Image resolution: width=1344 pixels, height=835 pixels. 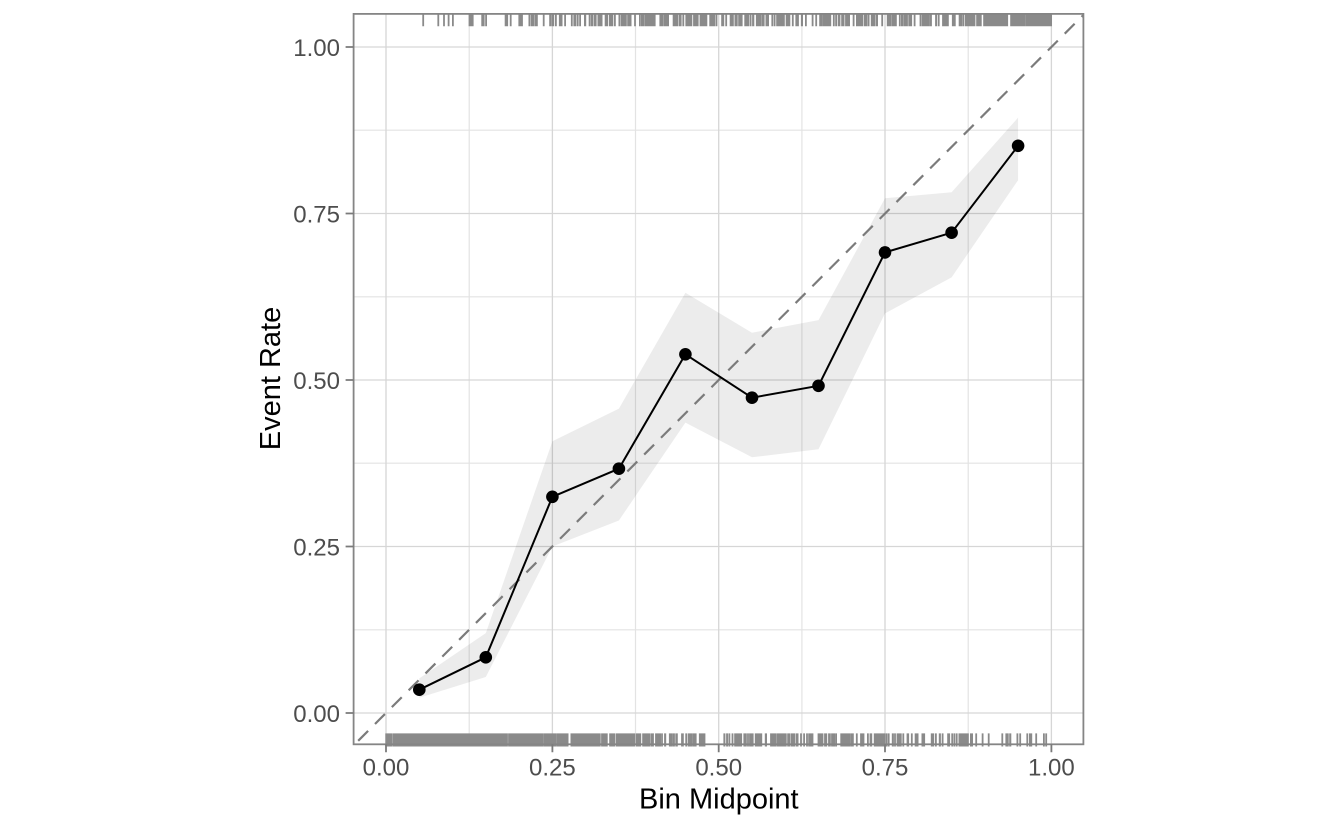 I want to click on svg-text: Bin Midpoint, so click(x=719, y=800).